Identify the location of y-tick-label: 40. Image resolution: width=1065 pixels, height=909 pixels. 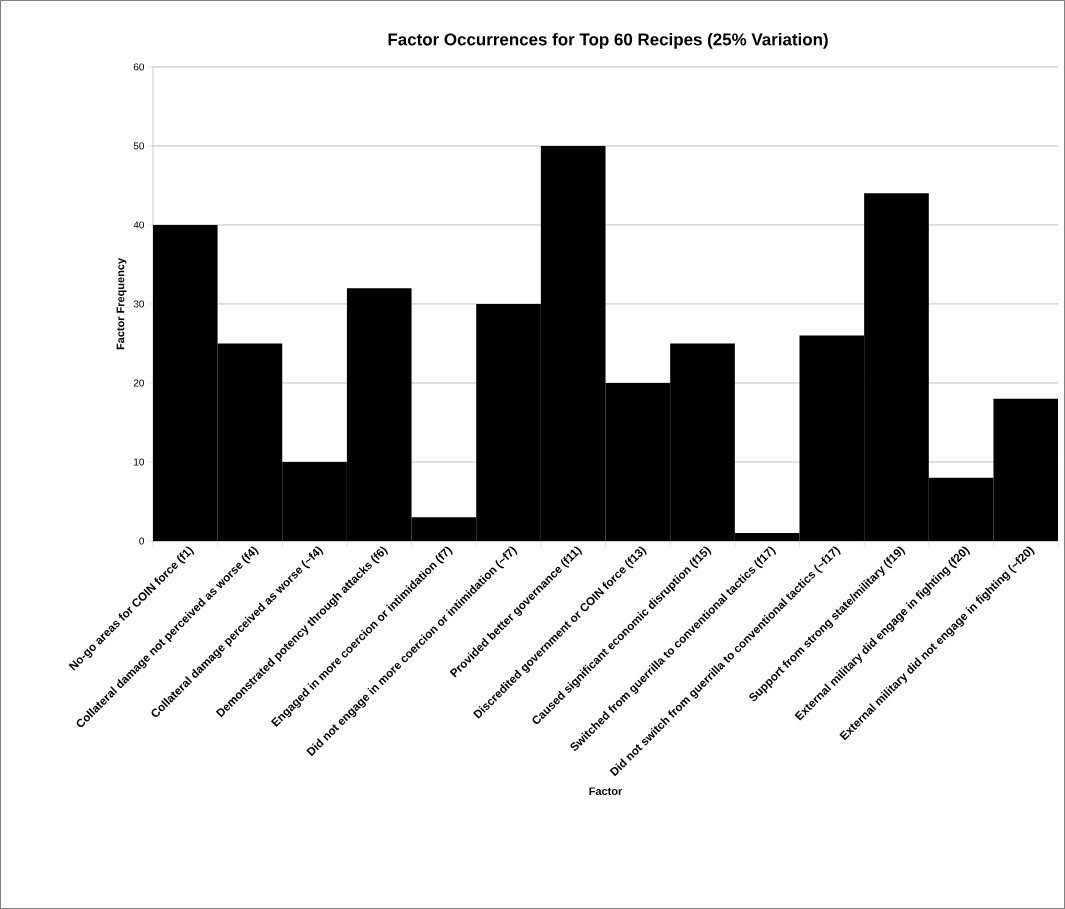
(139, 225).